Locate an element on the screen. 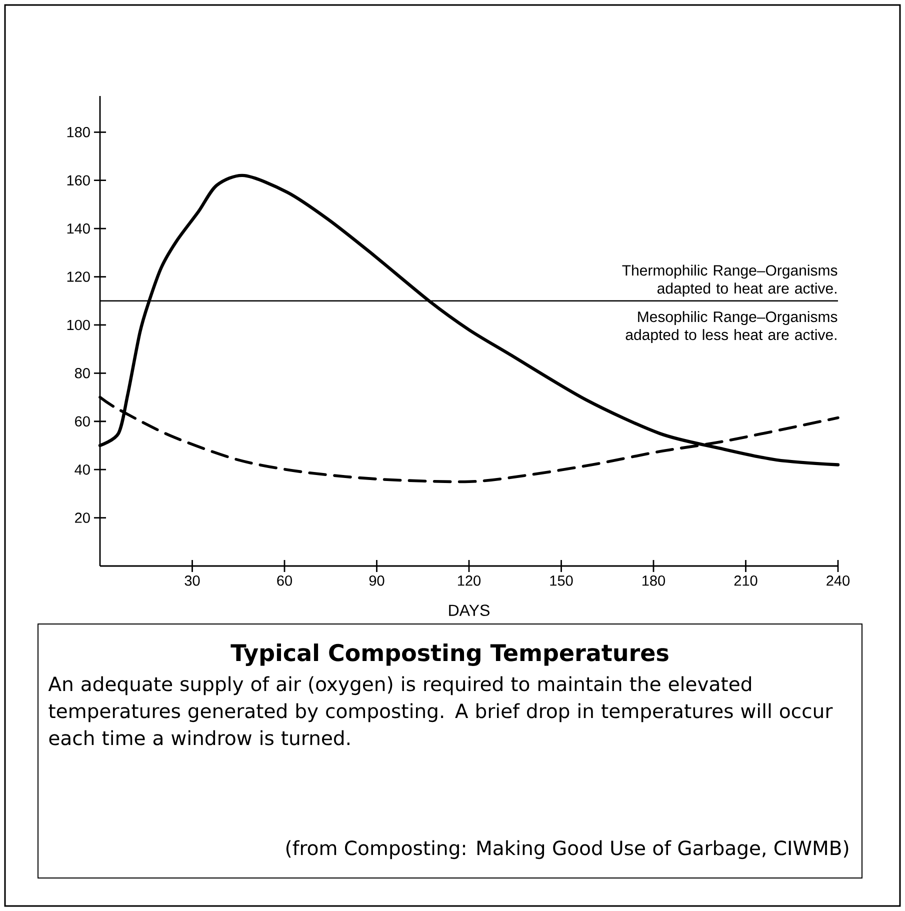 Image resolution: width=905 pixels, height=911 pixels. x-tick-label: 60 is located at coordinates (284, 581).